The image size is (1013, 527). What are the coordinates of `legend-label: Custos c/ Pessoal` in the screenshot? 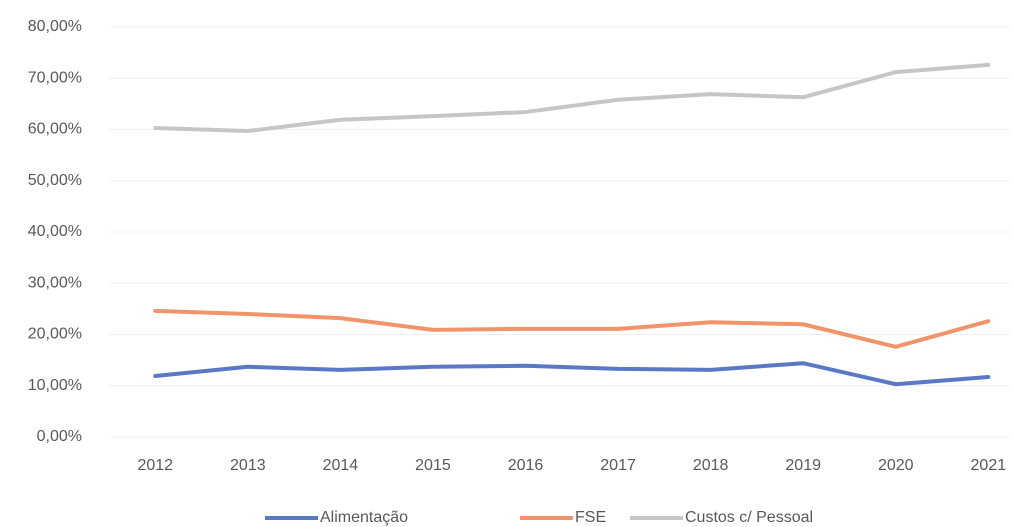 It's located at (749, 517).